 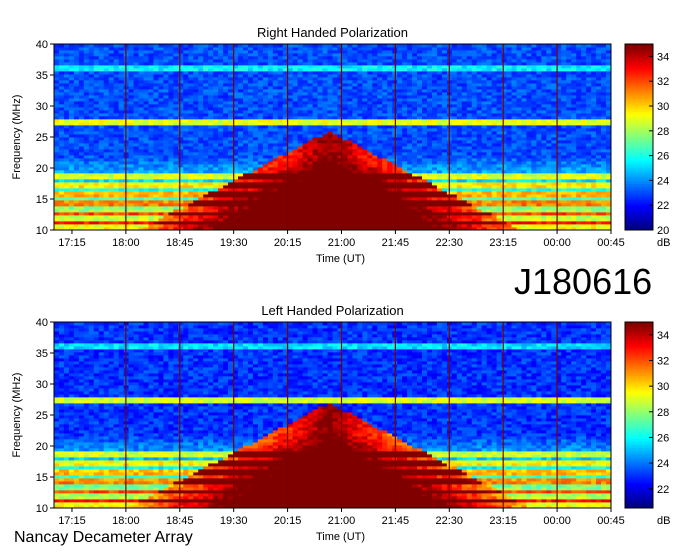 I want to click on colorbar: 20 22 24 26 28 30 32 34 dB, so click(x=647, y=146).